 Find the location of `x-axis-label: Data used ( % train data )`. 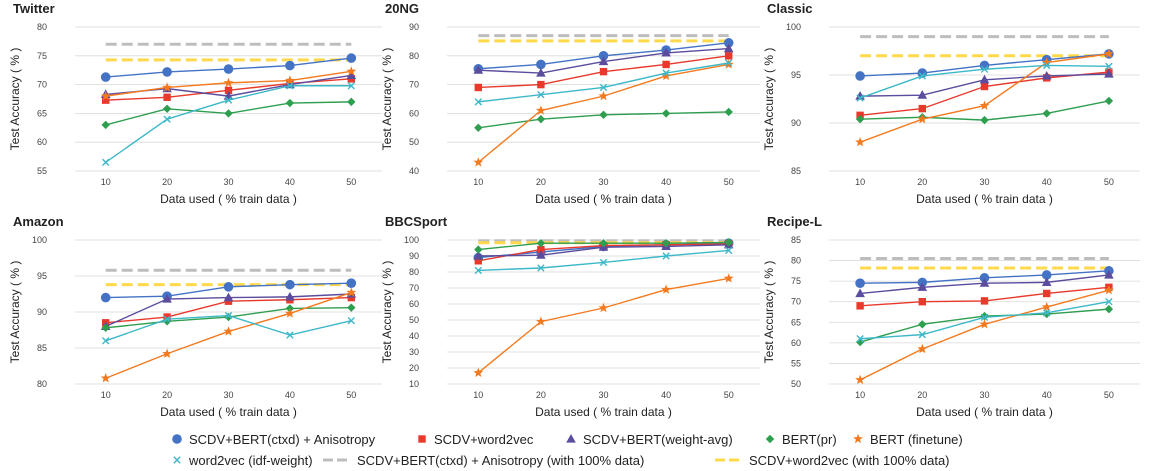

x-axis-label: Data used ( % train data ) is located at coordinates (984, 199).